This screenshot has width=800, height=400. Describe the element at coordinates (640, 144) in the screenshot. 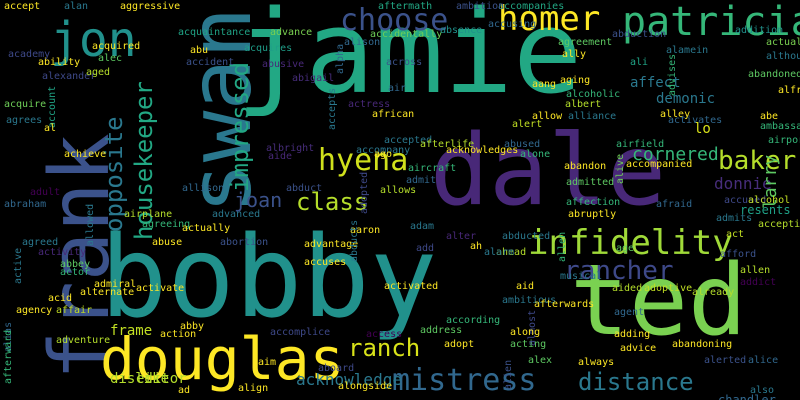

I see `cloud-word: airfield` at that location.